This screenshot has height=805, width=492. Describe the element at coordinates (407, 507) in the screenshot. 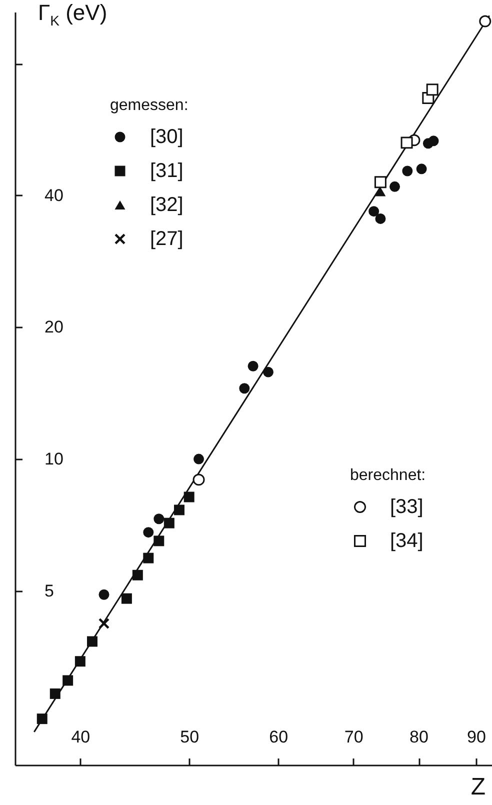

I see `legend-label: [33]` at that location.